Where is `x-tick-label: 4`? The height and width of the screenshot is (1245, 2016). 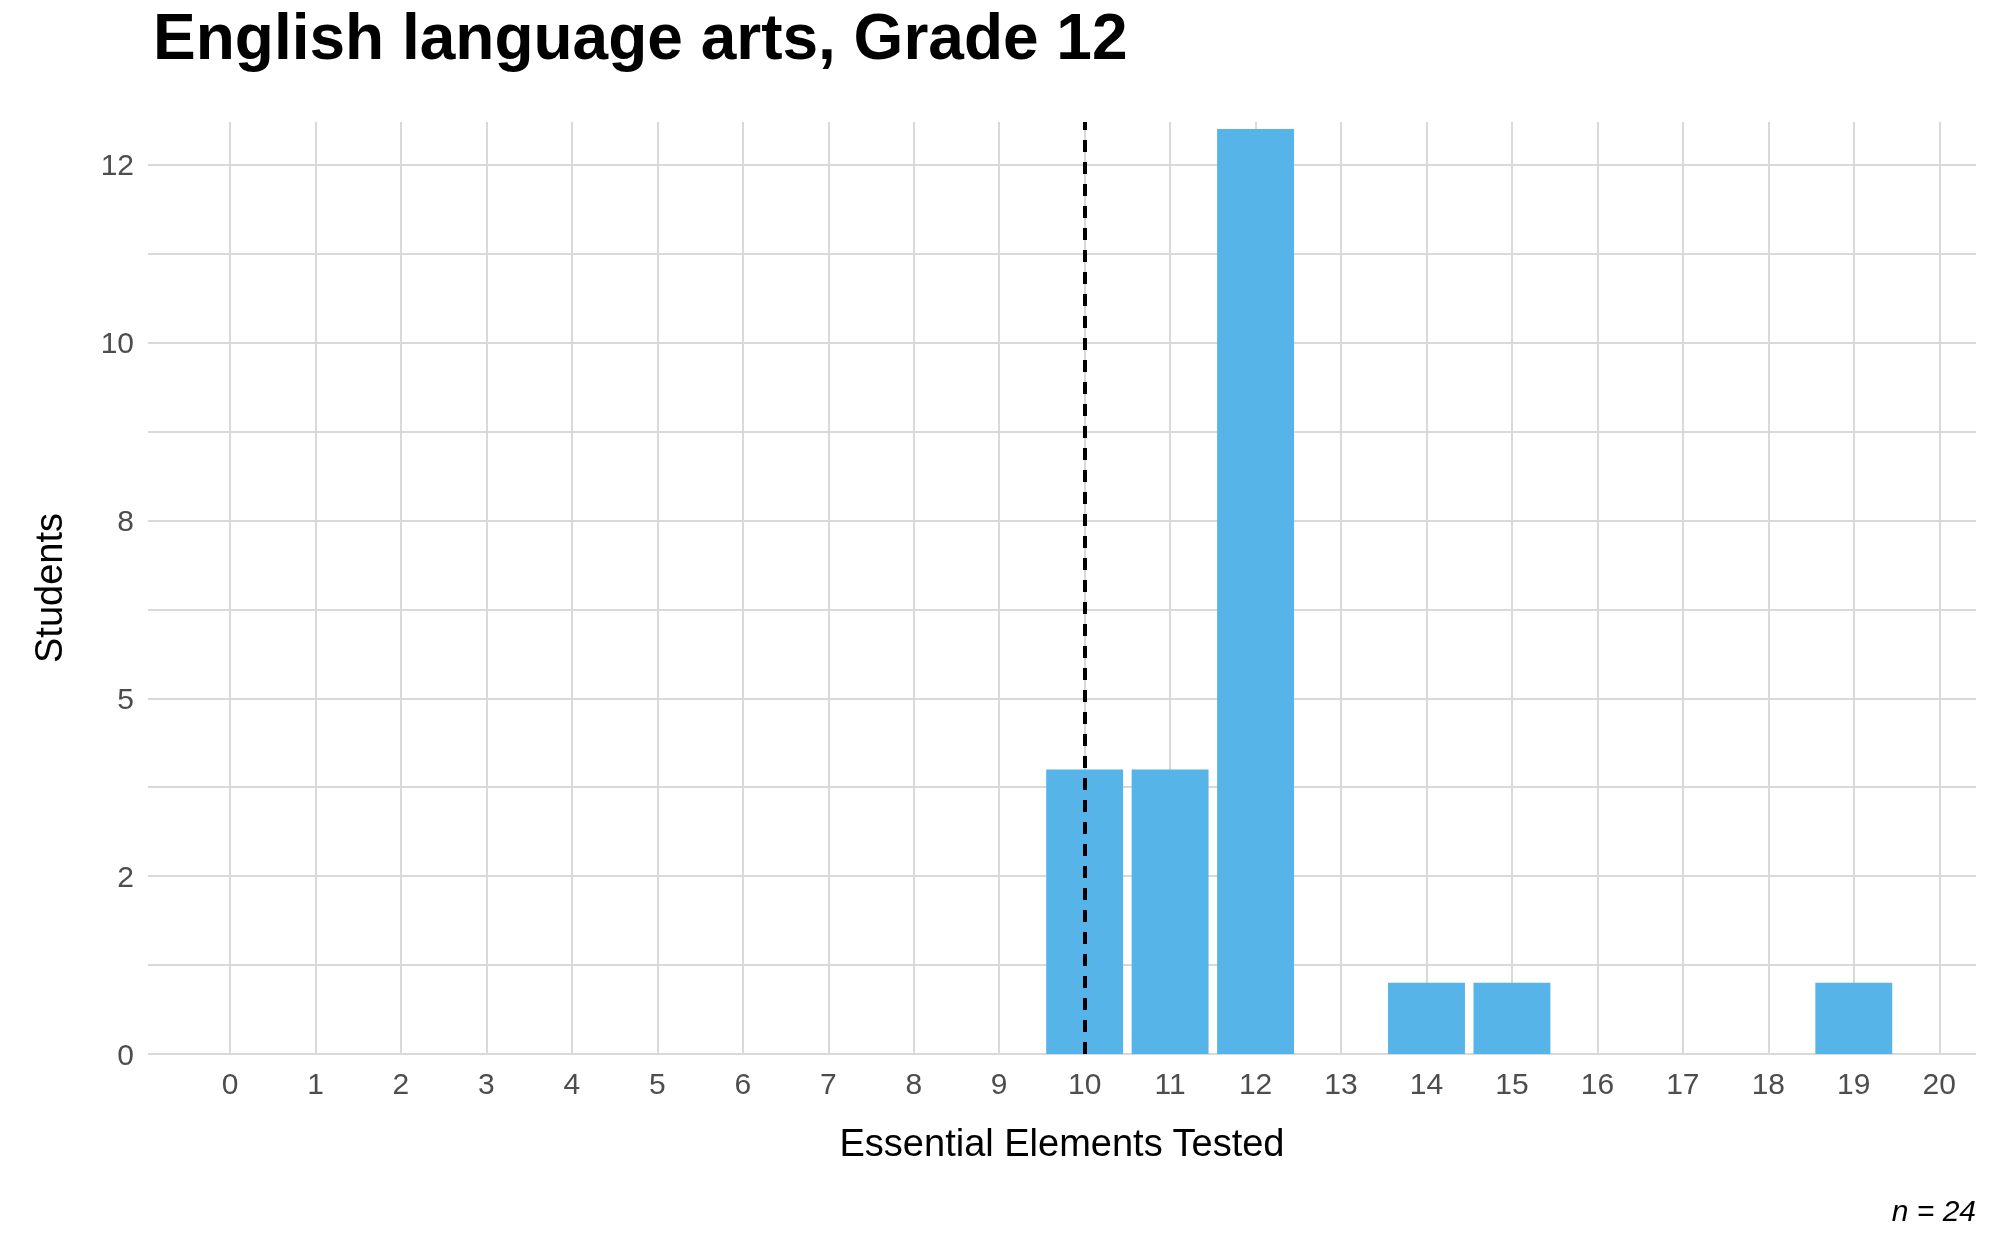 x-tick-label: 4 is located at coordinates (572, 1083).